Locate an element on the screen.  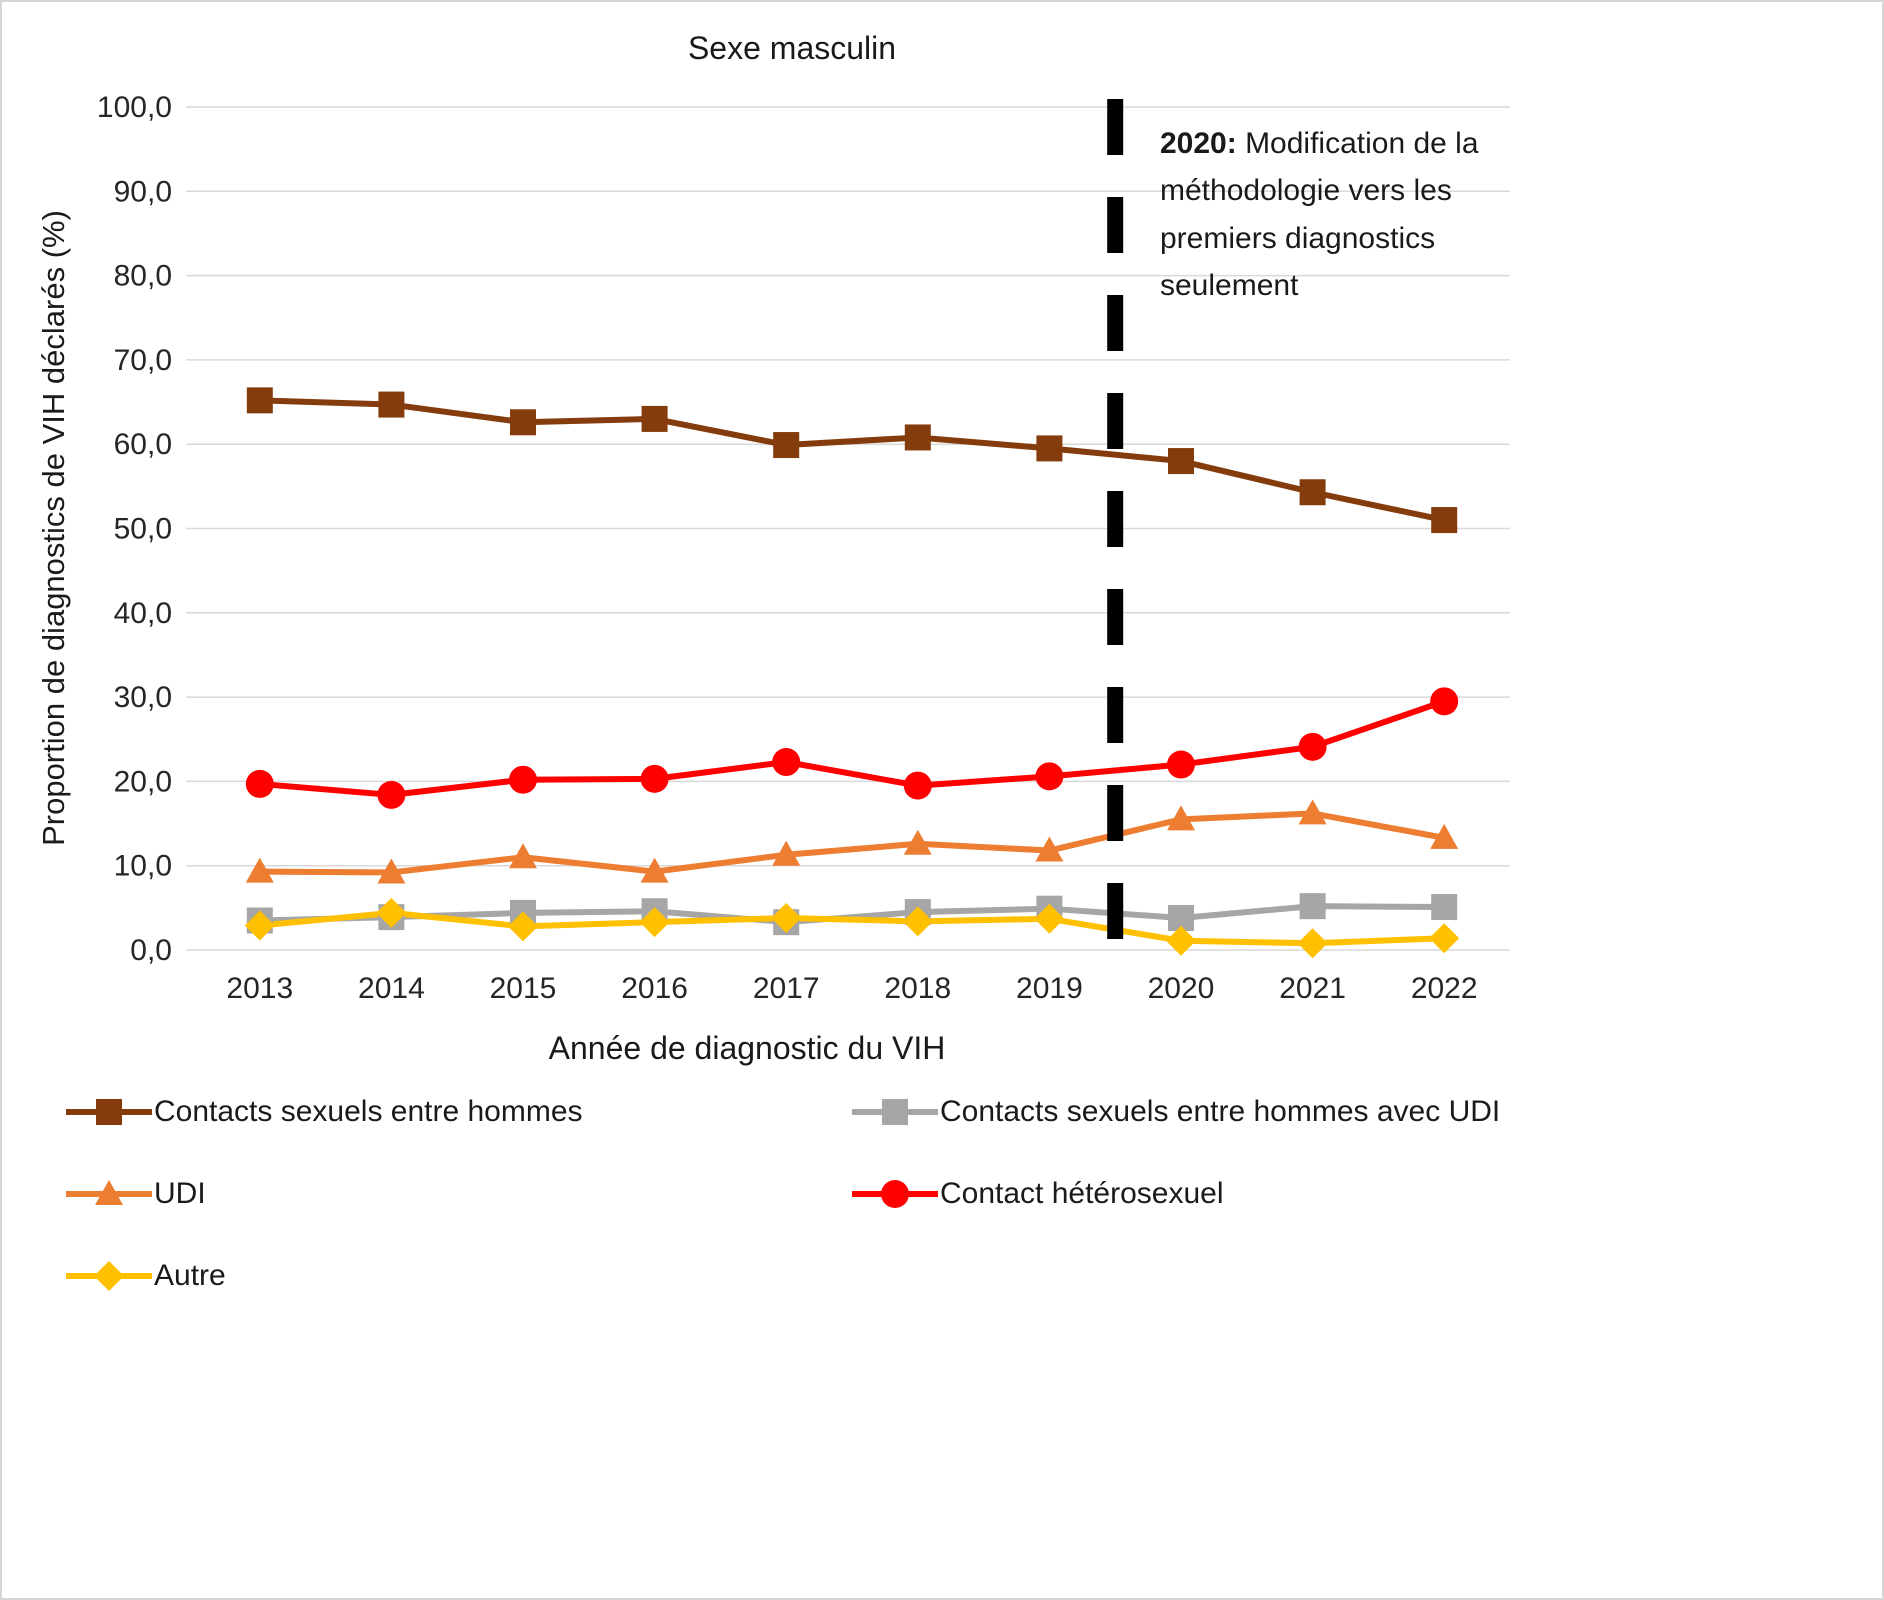
x-tick-label: 2018 is located at coordinates (917, 988).